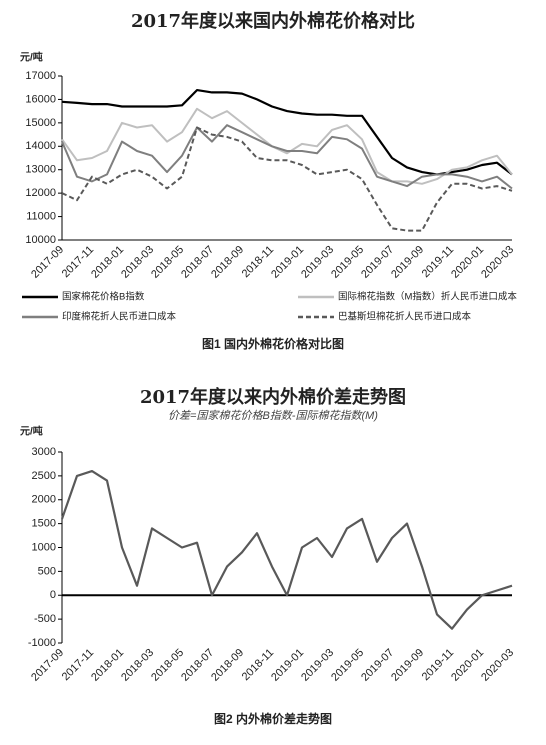  Describe the element at coordinates (40, 170) in the screenshot. I see `y-tick-label: 13000` at that location.